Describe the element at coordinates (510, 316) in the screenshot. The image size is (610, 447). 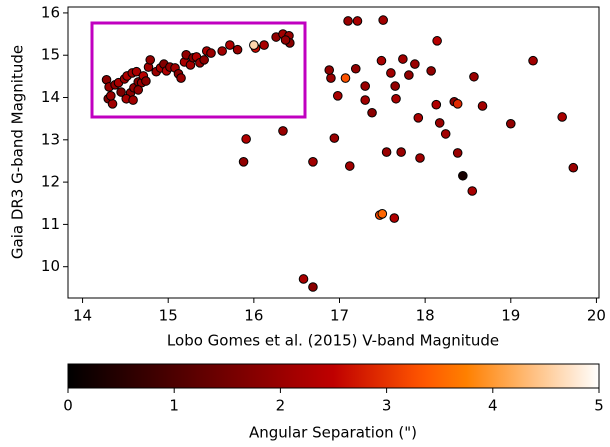
I see `x-tick-label: 19` at that location.